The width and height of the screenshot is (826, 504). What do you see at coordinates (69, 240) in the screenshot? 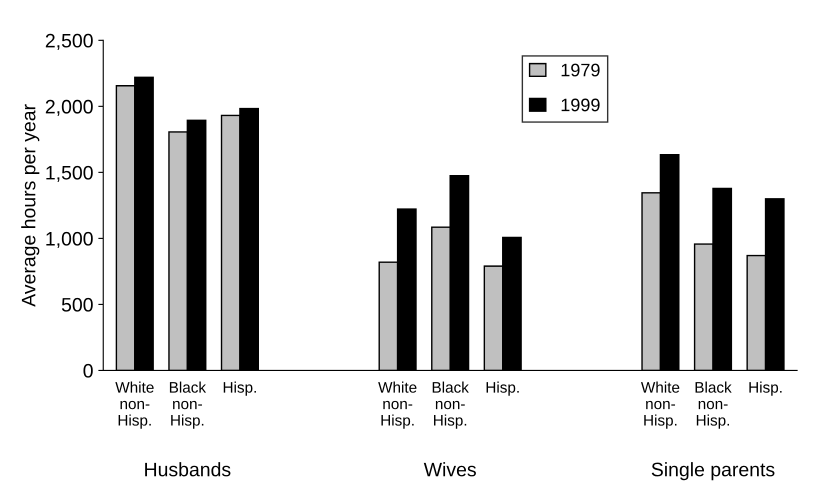
I see `y-tick-label: 1,000` at bounding box center [69, 240].